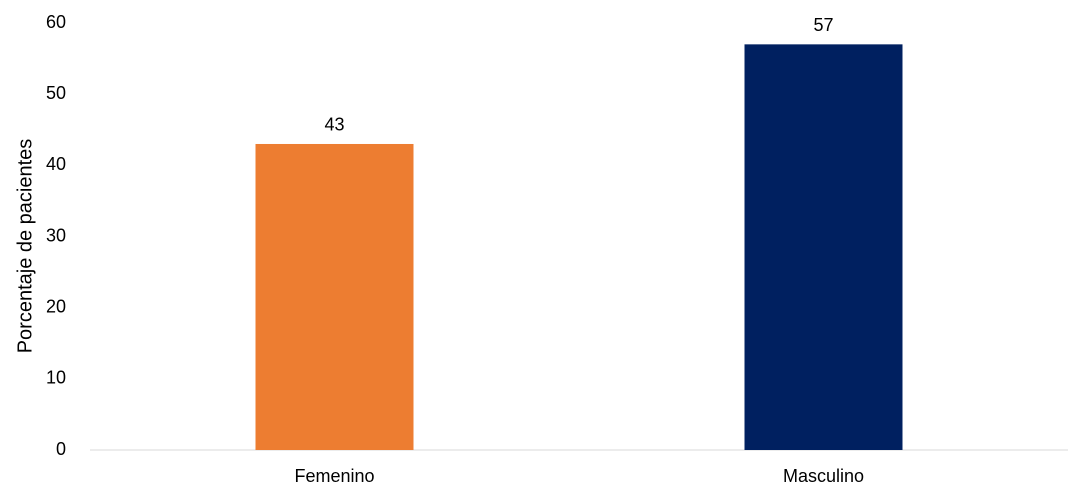 Image resolution: width=1077 pixels, height=498 pixels. Describe the element at coordinates (56, 164) in the screenshot. I see `y-tick-label: 40` at that location.